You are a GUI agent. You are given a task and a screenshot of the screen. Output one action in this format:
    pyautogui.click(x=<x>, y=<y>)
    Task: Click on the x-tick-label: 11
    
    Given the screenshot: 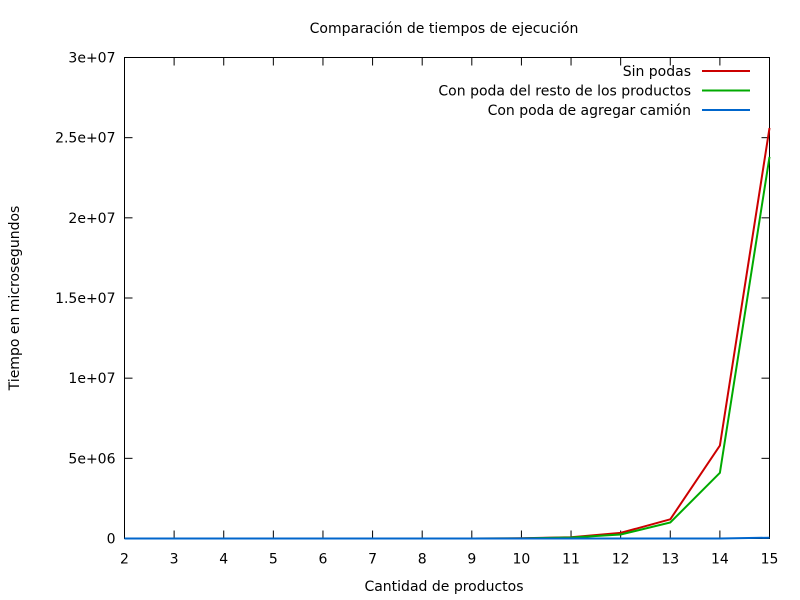 What is the action you would take?
    pyautogui.click(x=571, y=560)
    